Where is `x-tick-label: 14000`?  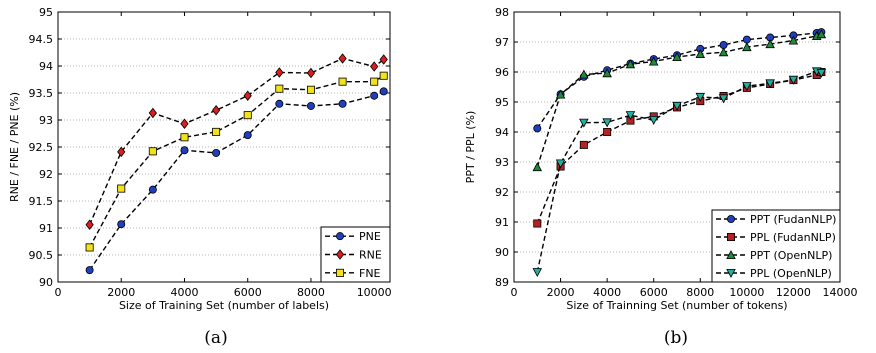 x-tick-label: 14000 is located at coordinates (840, 292).